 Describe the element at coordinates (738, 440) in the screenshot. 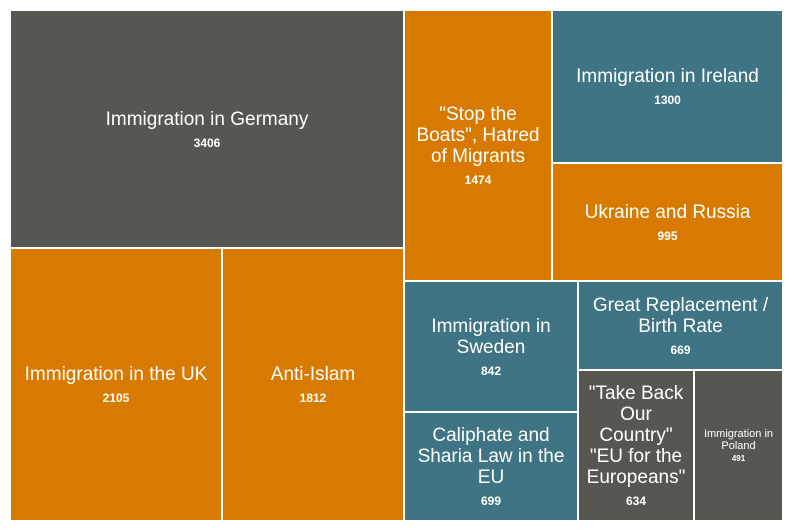

I see `tile-label: Immigration in Poland` at that location.